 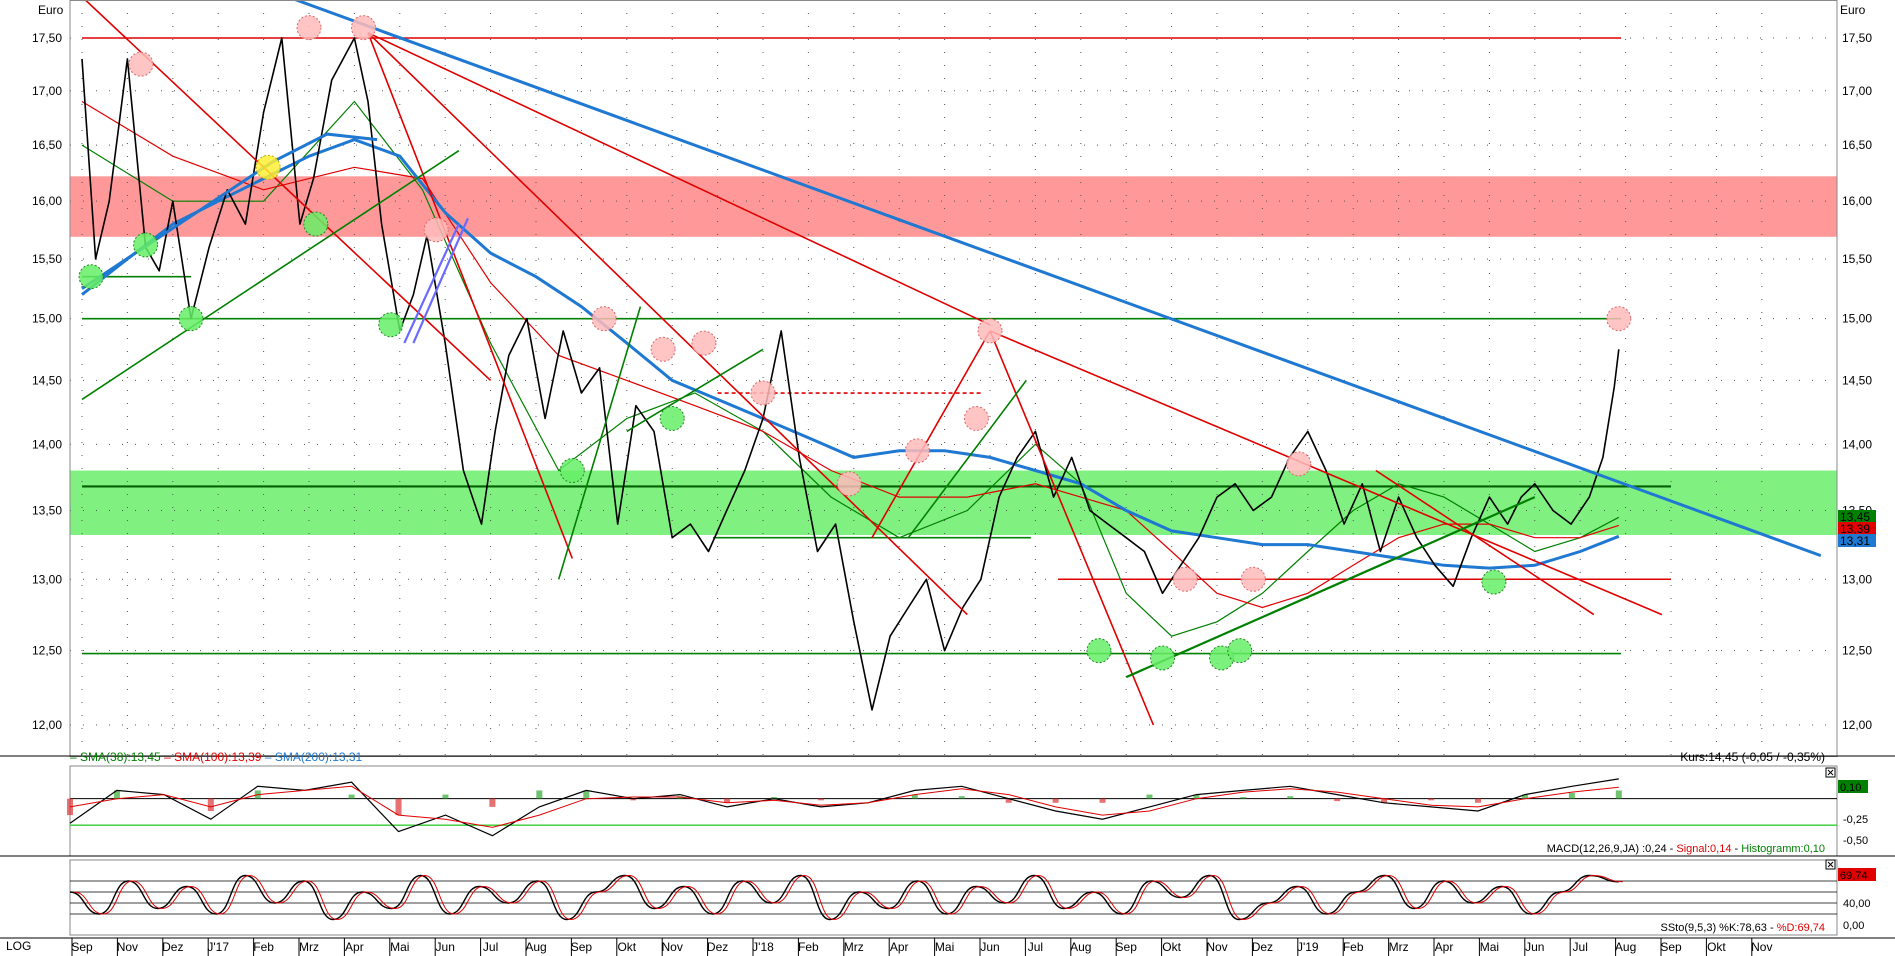 What do you see at coordinates (1857, 651) in the screenshot?
I see `y-tick-label-right: 12,50` at bounding box center [1857, 651].